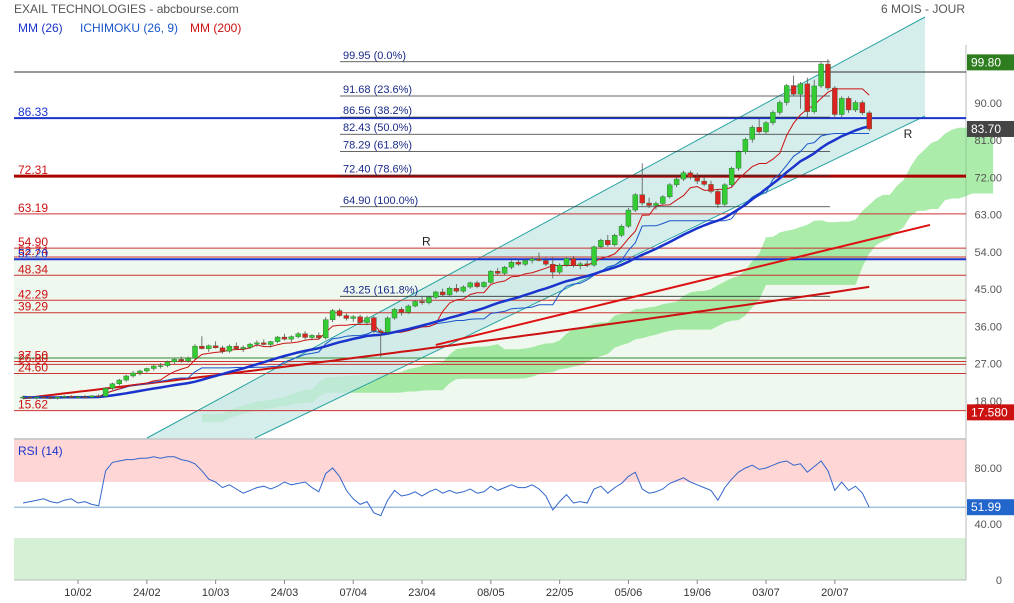 The width and height of the screenshot is (1014, 603). What do you see at coordinates (986, 62) in the screenshot?
I see `top-price-badge: 99.80` at bounding box center [986, 62].